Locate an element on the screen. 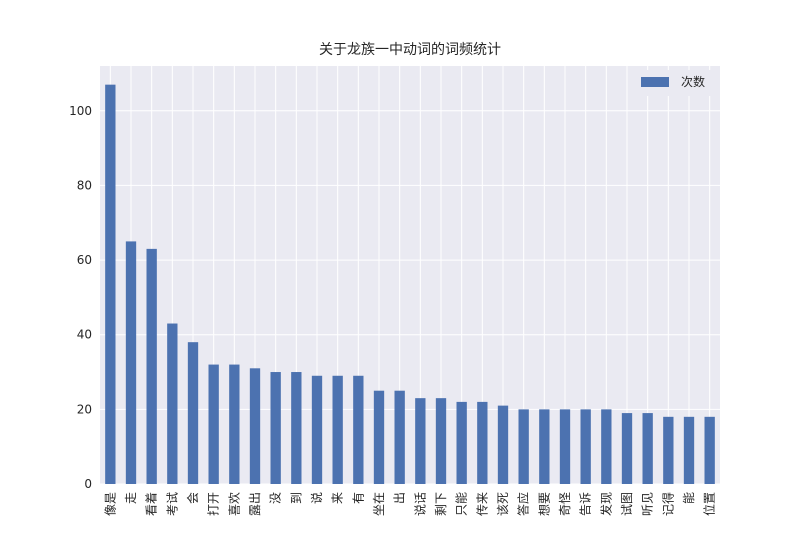 This screenshot has width=800, height=544. bar-会 is located at coordinates (193, 413).